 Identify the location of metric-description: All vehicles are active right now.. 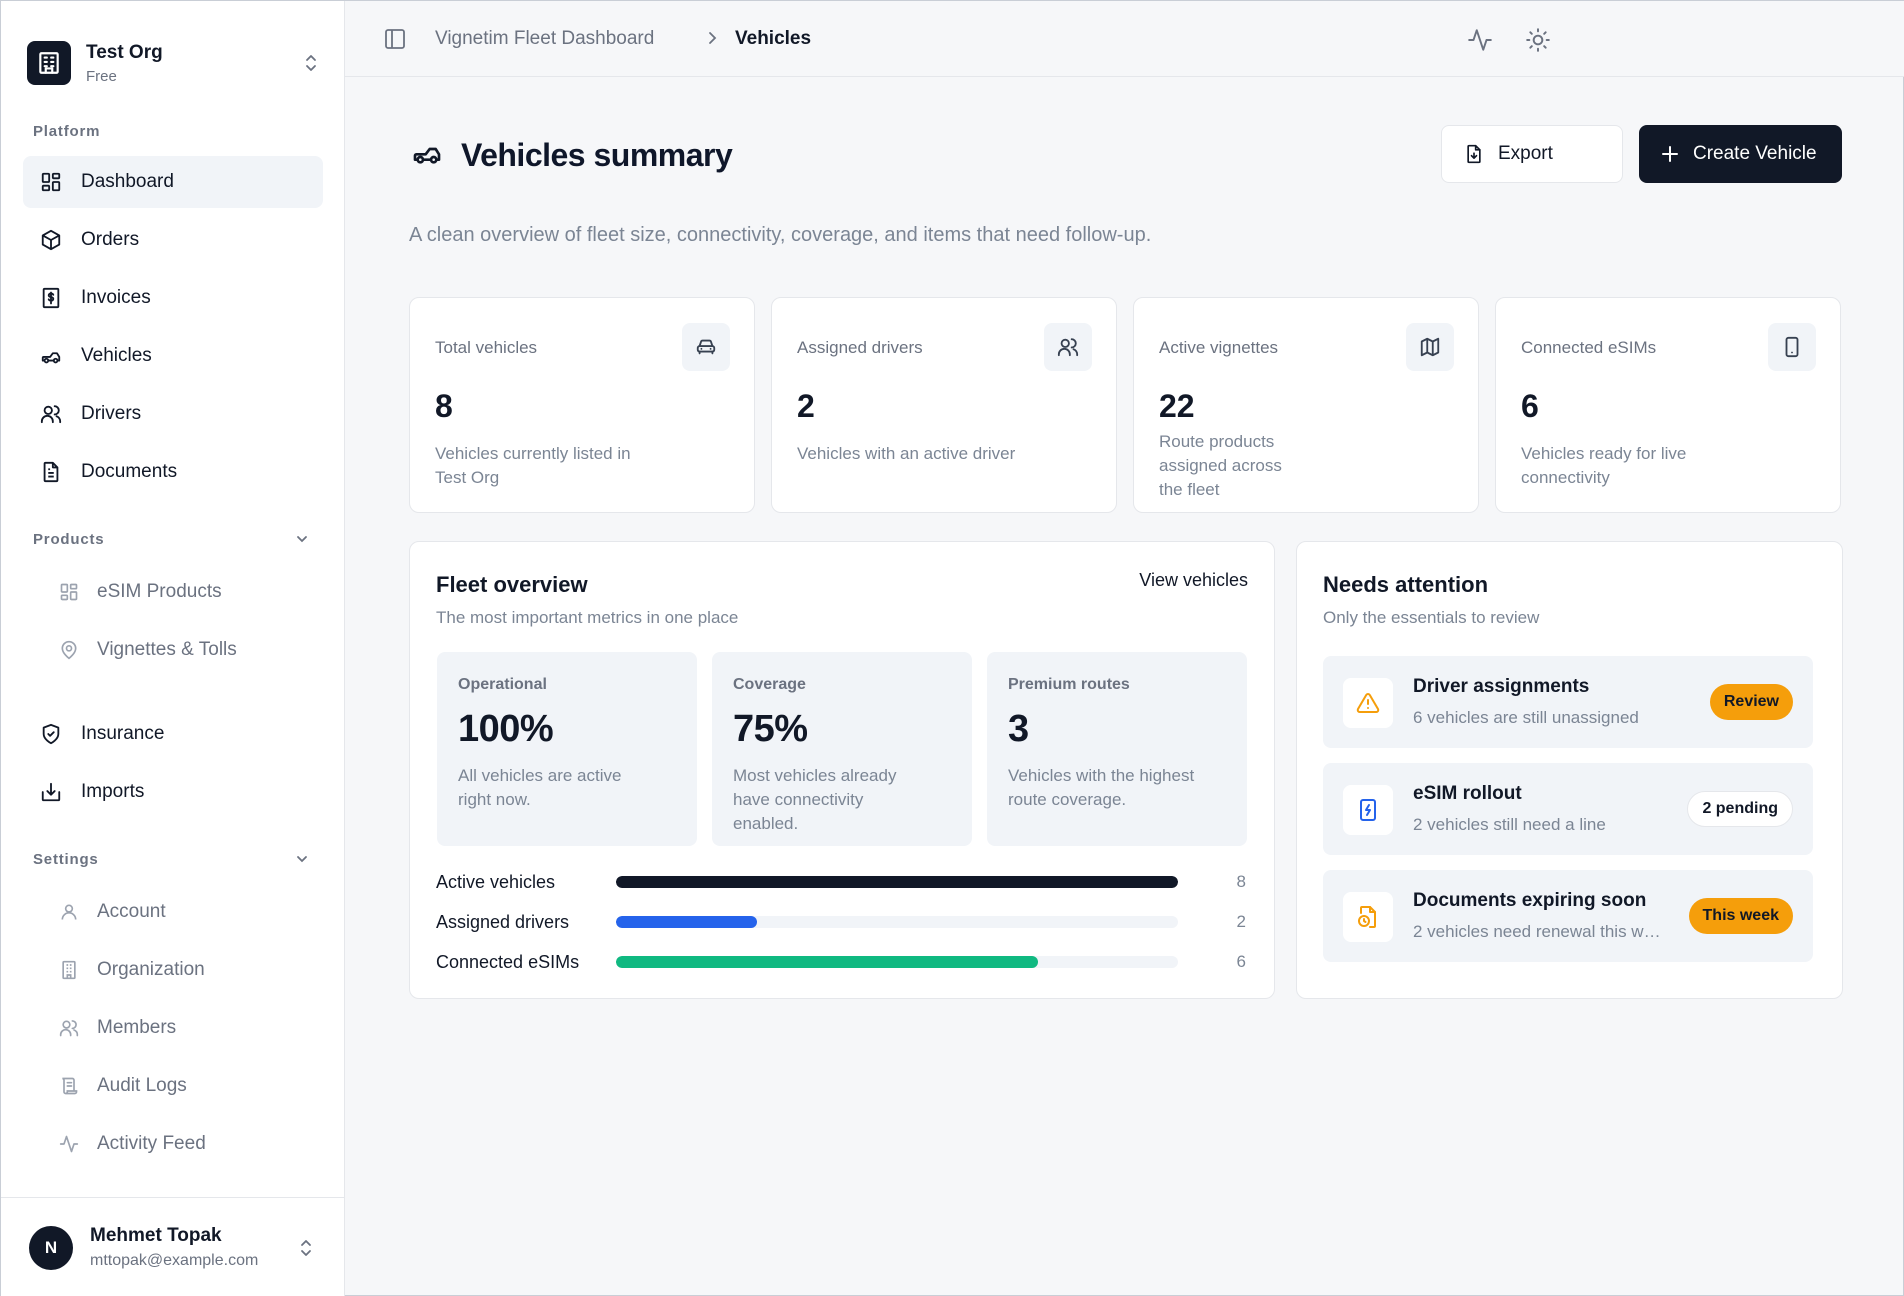
(540, 787).